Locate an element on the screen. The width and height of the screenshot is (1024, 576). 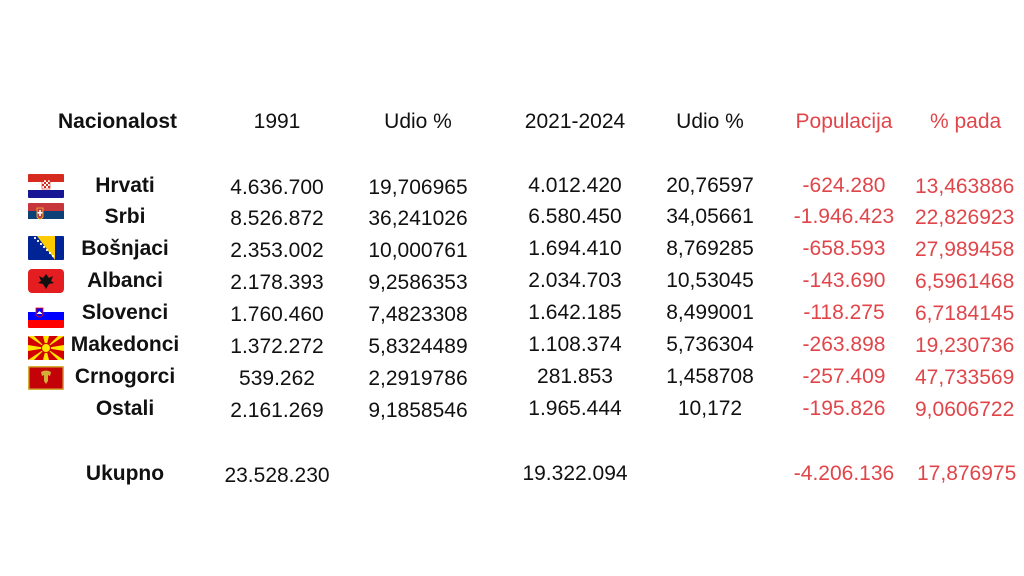
row-pop-2021: 281.853 is located at coordinates (575, 376).